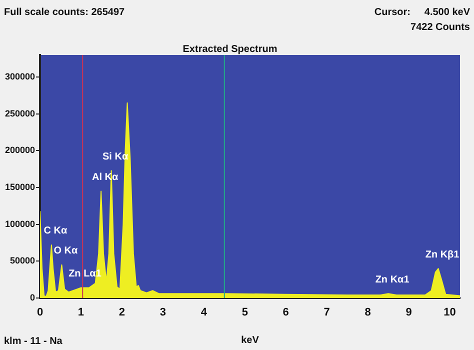  What do you see at coordinates (33, 341) in the screenshot?
I see `text: klm - 11 - Na` at bounding box center [33, 341].